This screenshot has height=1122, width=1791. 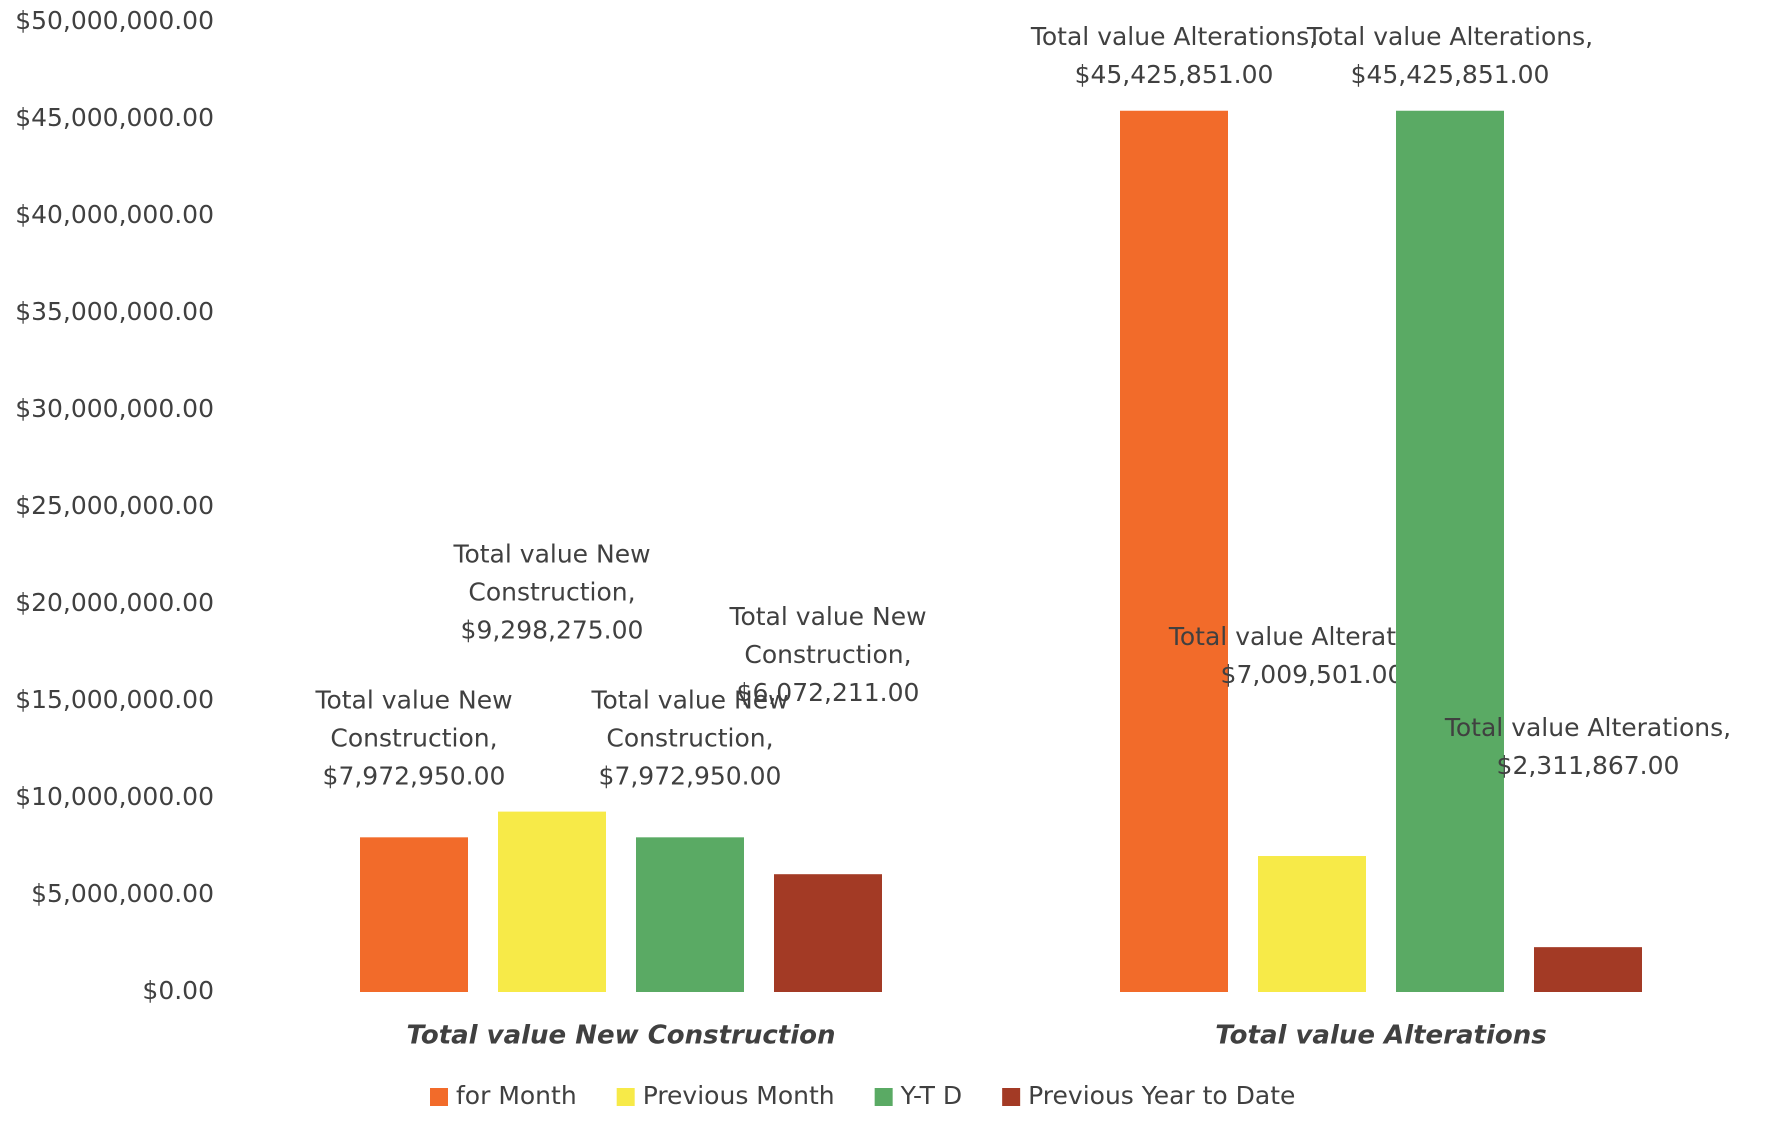 What do you see at coordinates (516, 1095) in the screenshot?
I see `legend-label: for Month` at bounding box center [516, 1095].